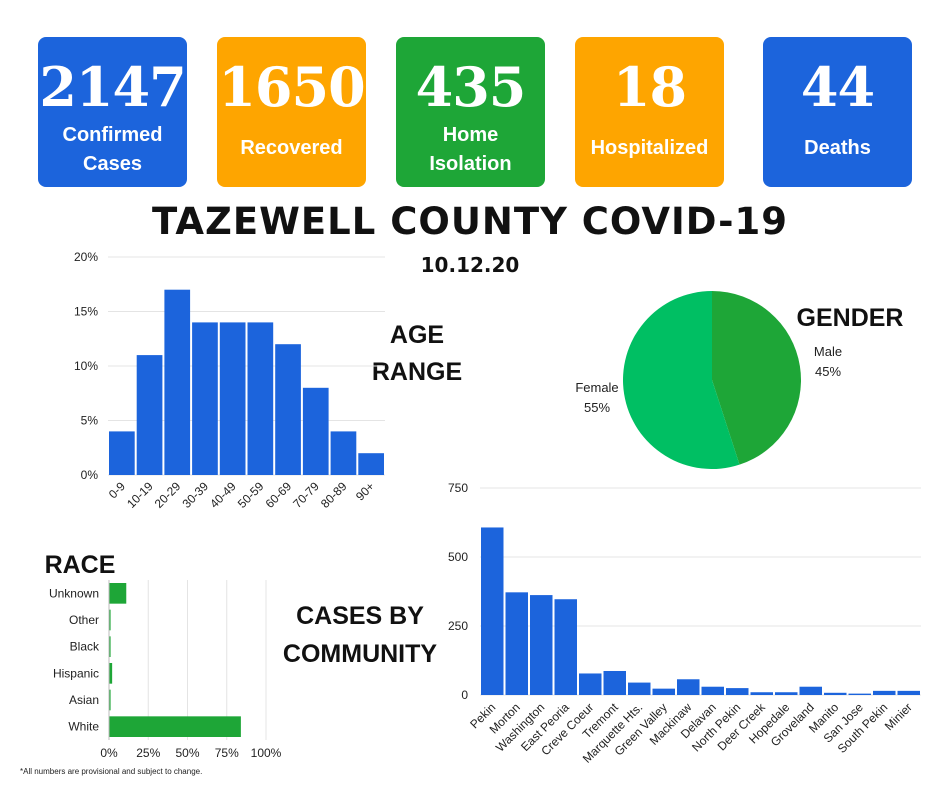 This screenshot has height=788, width=940. What do you see at coordinates (90, 475) in the screenshot?
I see `y-tick-label: 0%` at bounding box center [90, 475].